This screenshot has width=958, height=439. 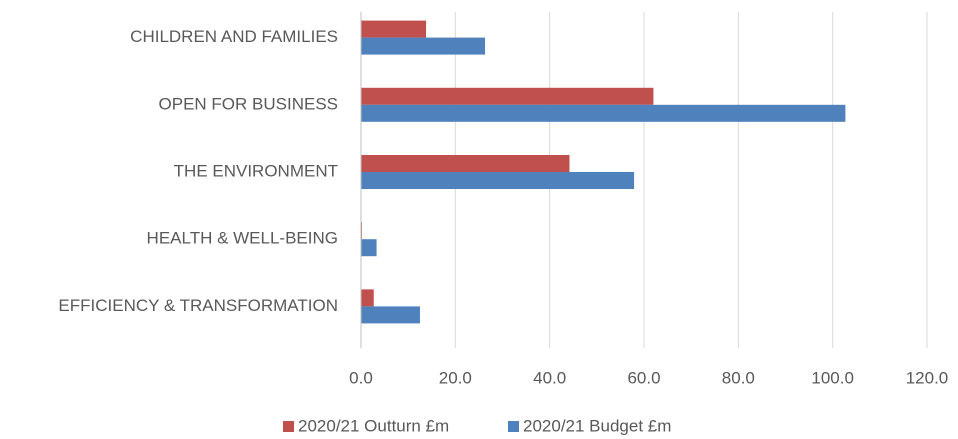 What do you see at coordinates (549, 377) in the screenshot?
I see `x-tick-label: 40.0` at bounding box center [549, 377].